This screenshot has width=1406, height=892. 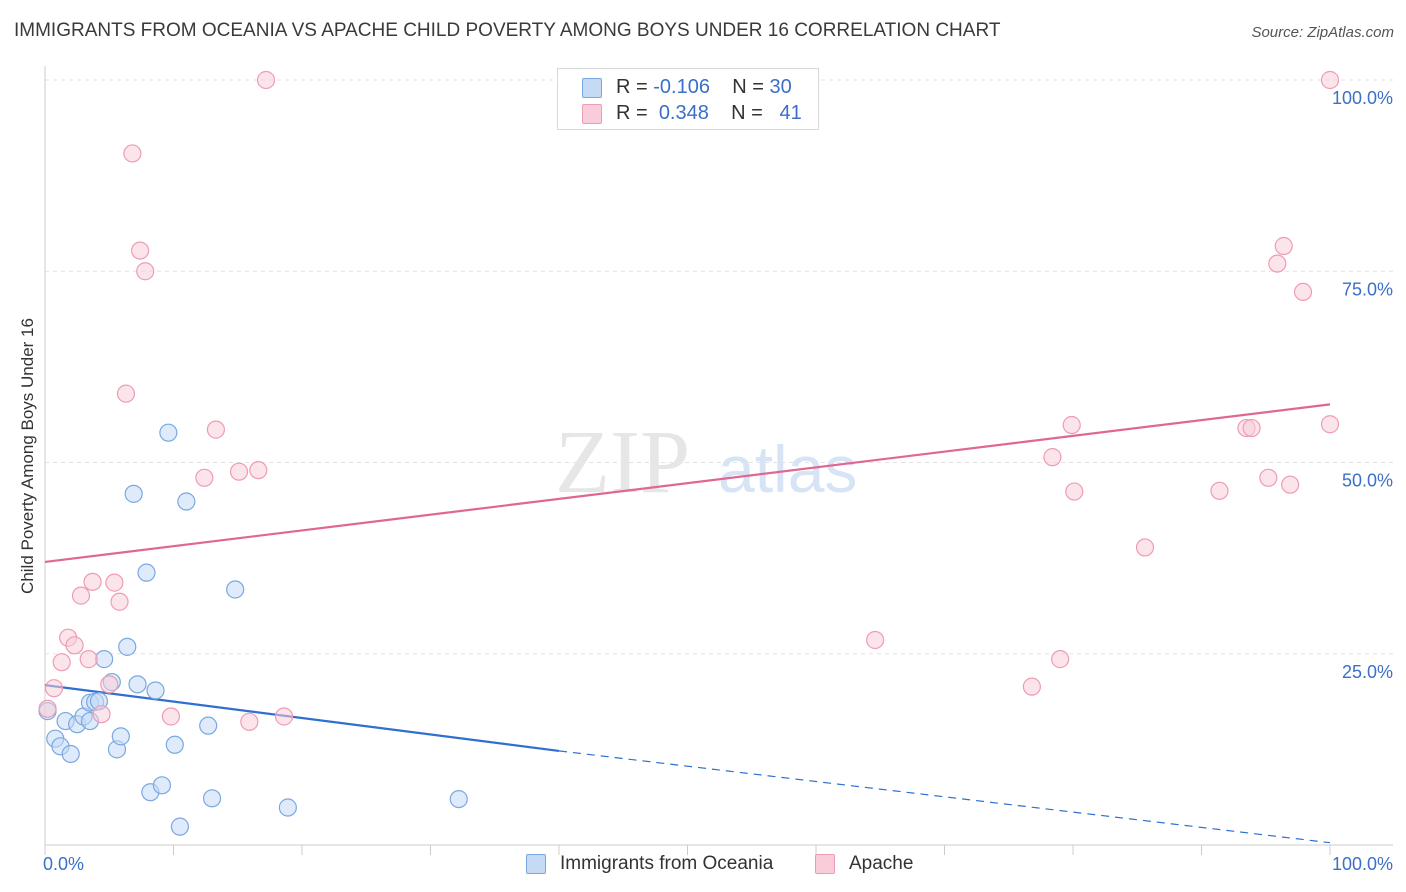 What do you see at coordinates (63, 864) in the screenshot?
I see `x-tick-label: 0.0%` at bounding box center [63, 864].